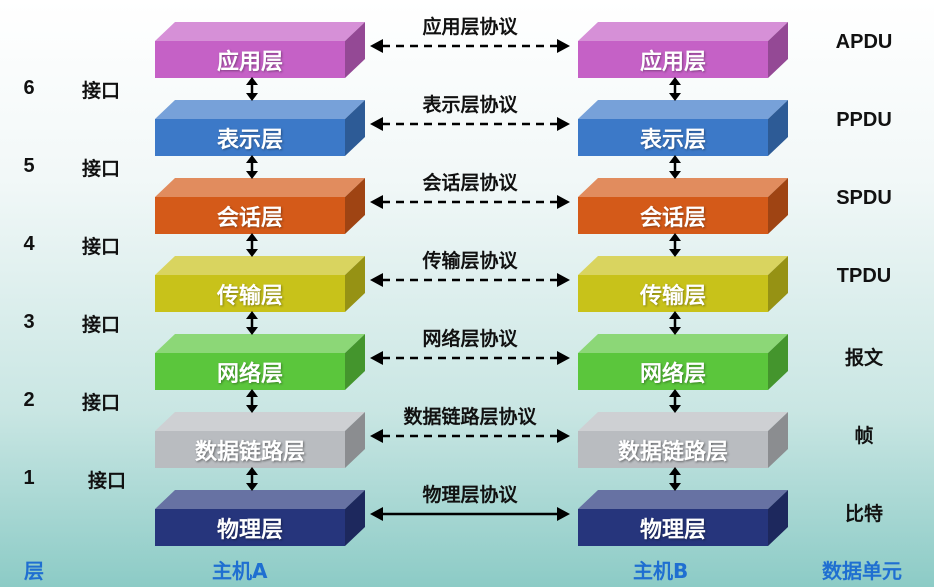  I want to click on layer-name-b-application: 应用层, so click(672, 61).